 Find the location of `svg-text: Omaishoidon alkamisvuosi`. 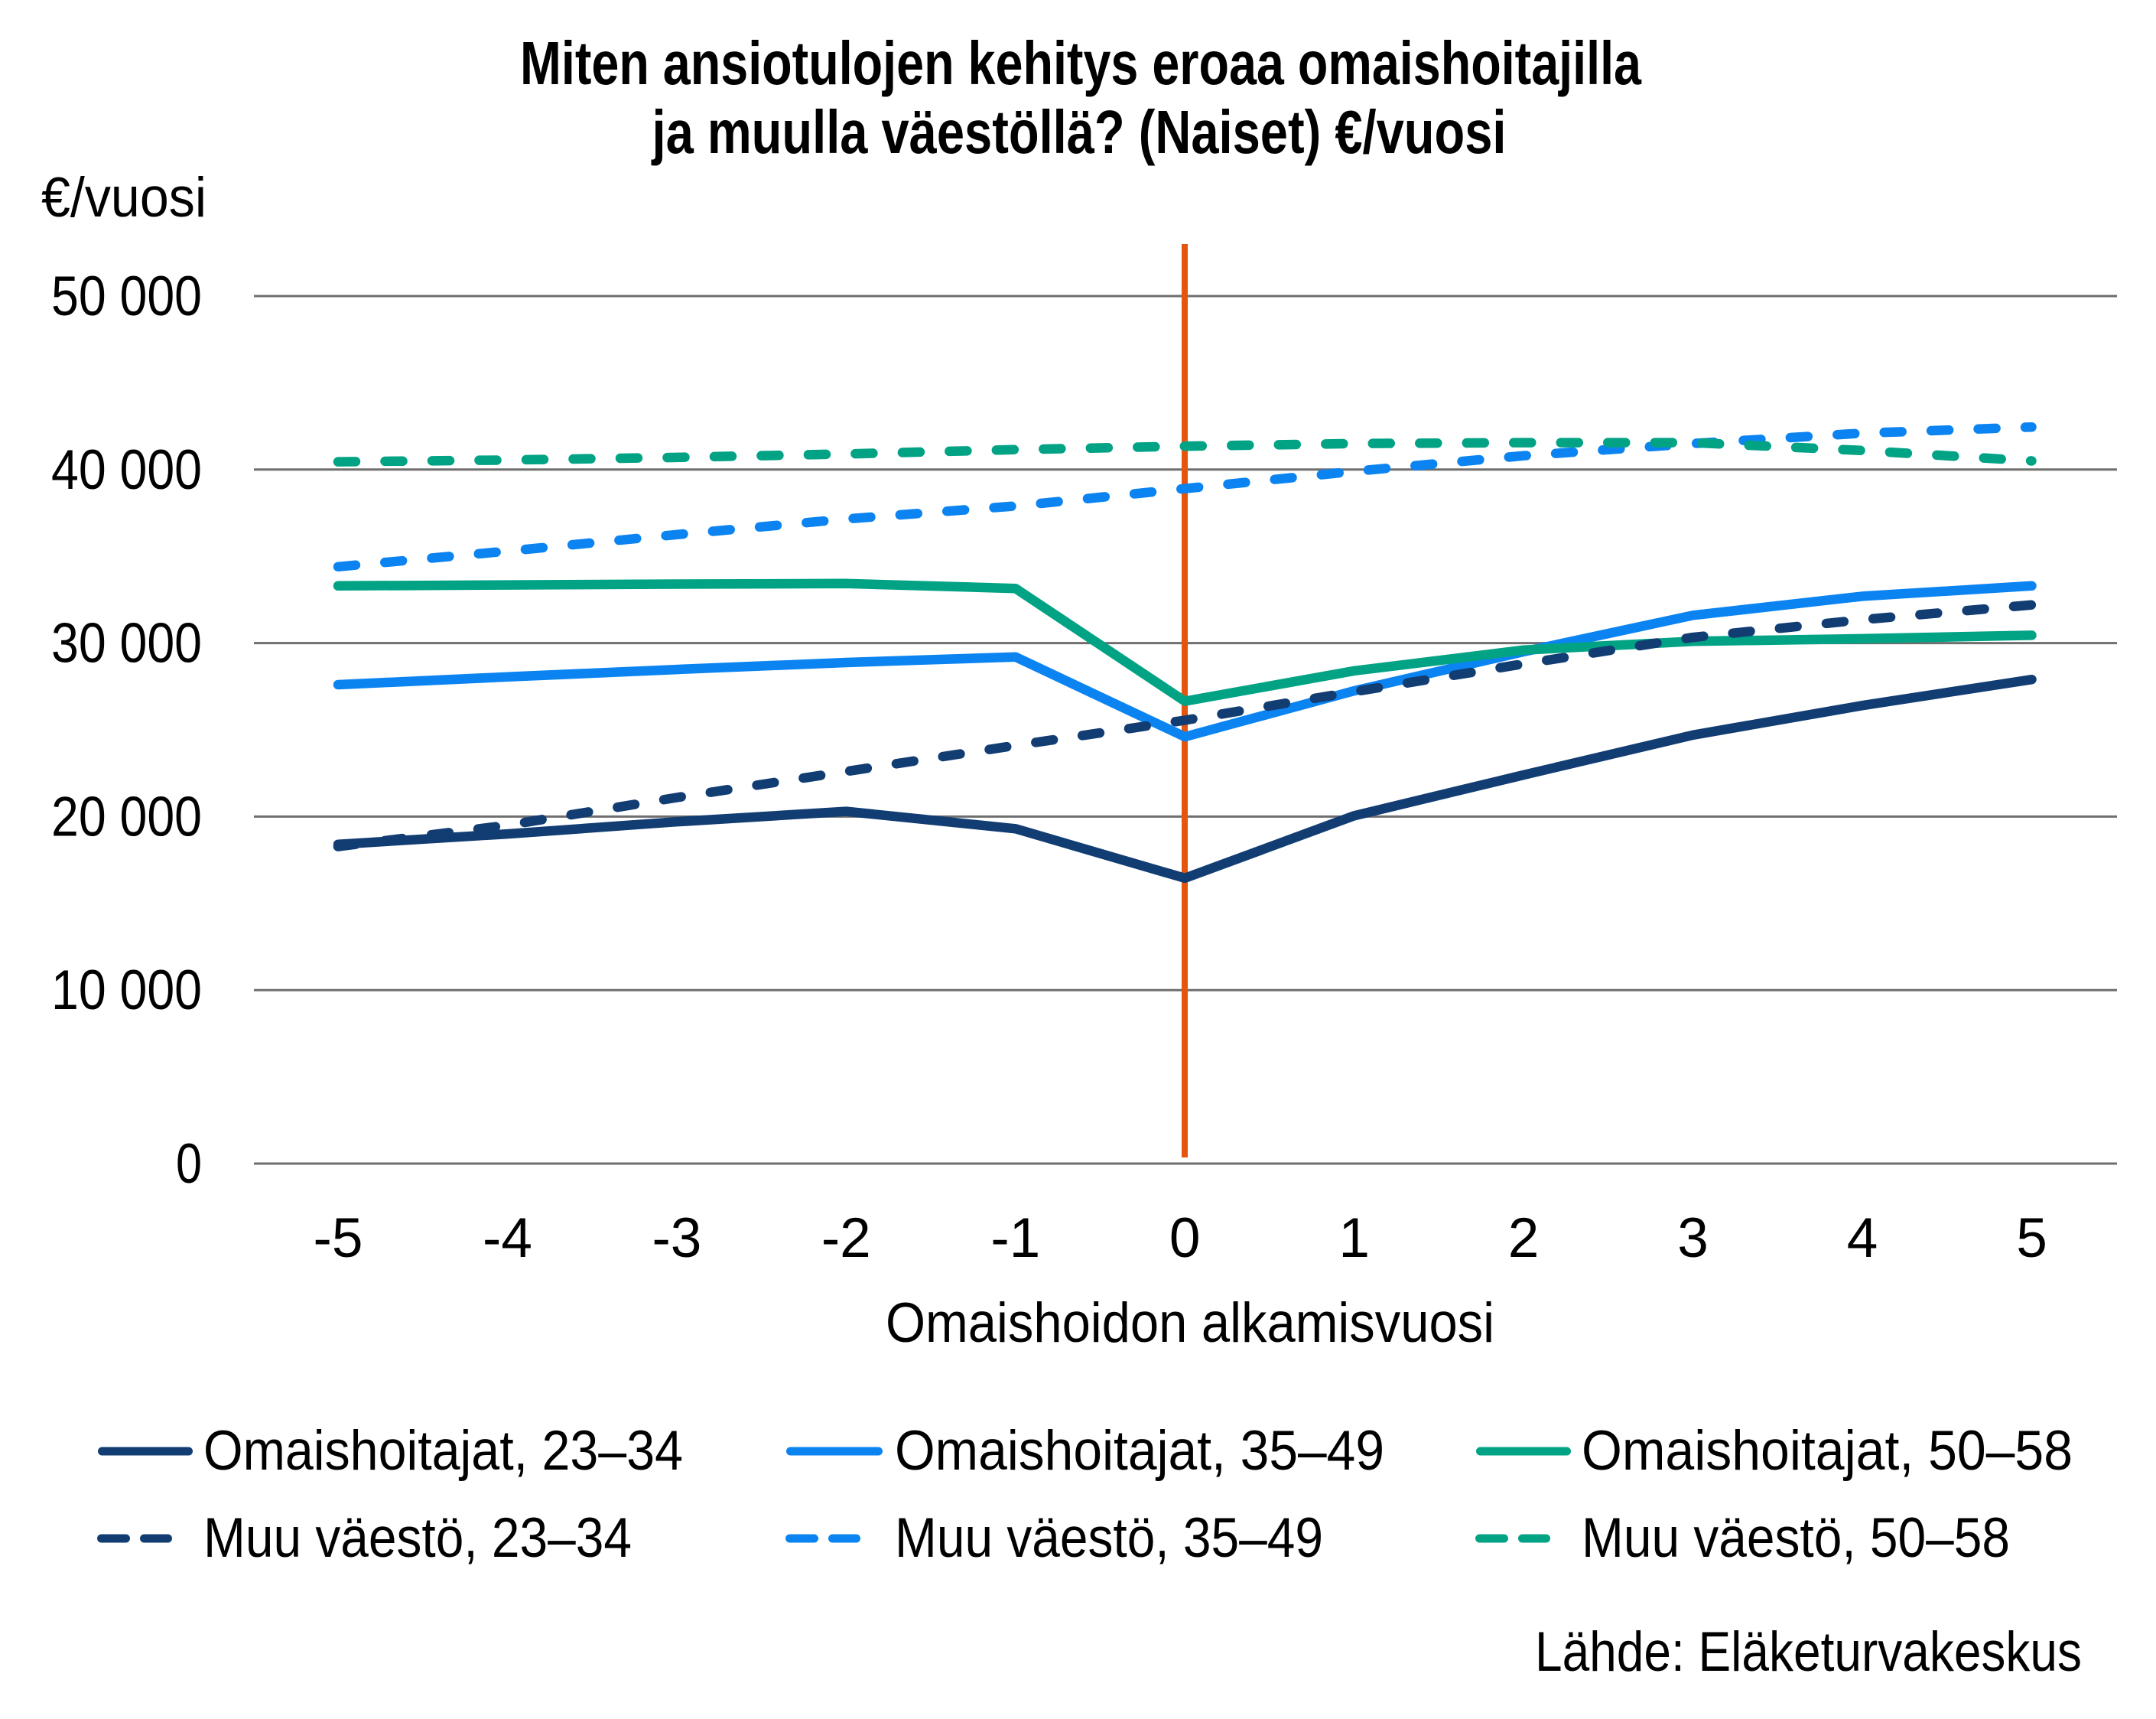

svg-text: Omaishoidon alkamisvuosi is located at coordinates (1190, 1323).